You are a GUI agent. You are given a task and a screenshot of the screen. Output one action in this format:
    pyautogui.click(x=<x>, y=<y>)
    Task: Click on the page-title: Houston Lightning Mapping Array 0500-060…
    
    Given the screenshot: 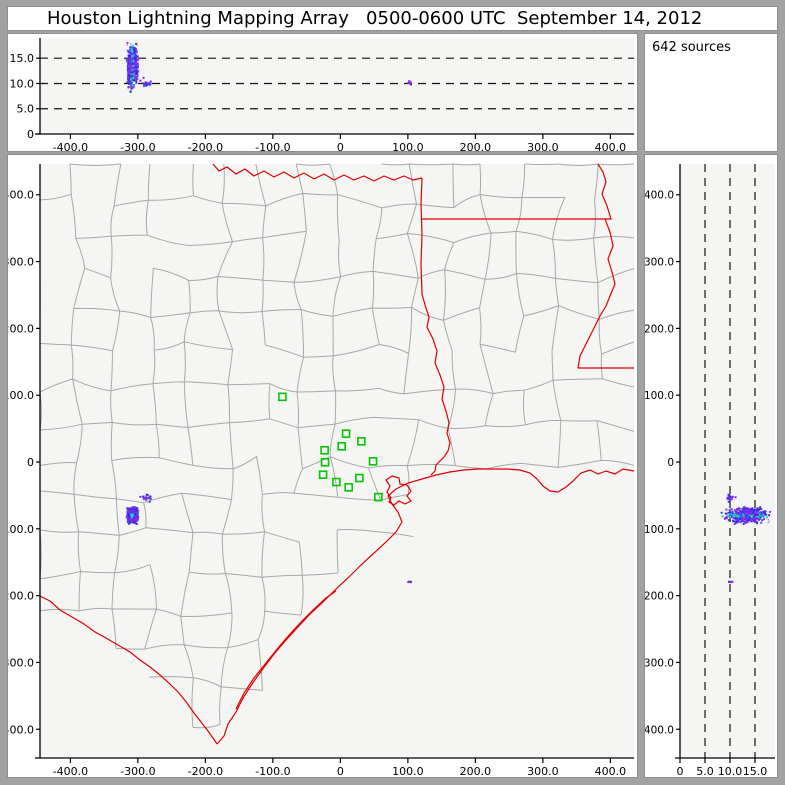 What is the action you would take?
    pyautogui.click(x=375, y=18)
    